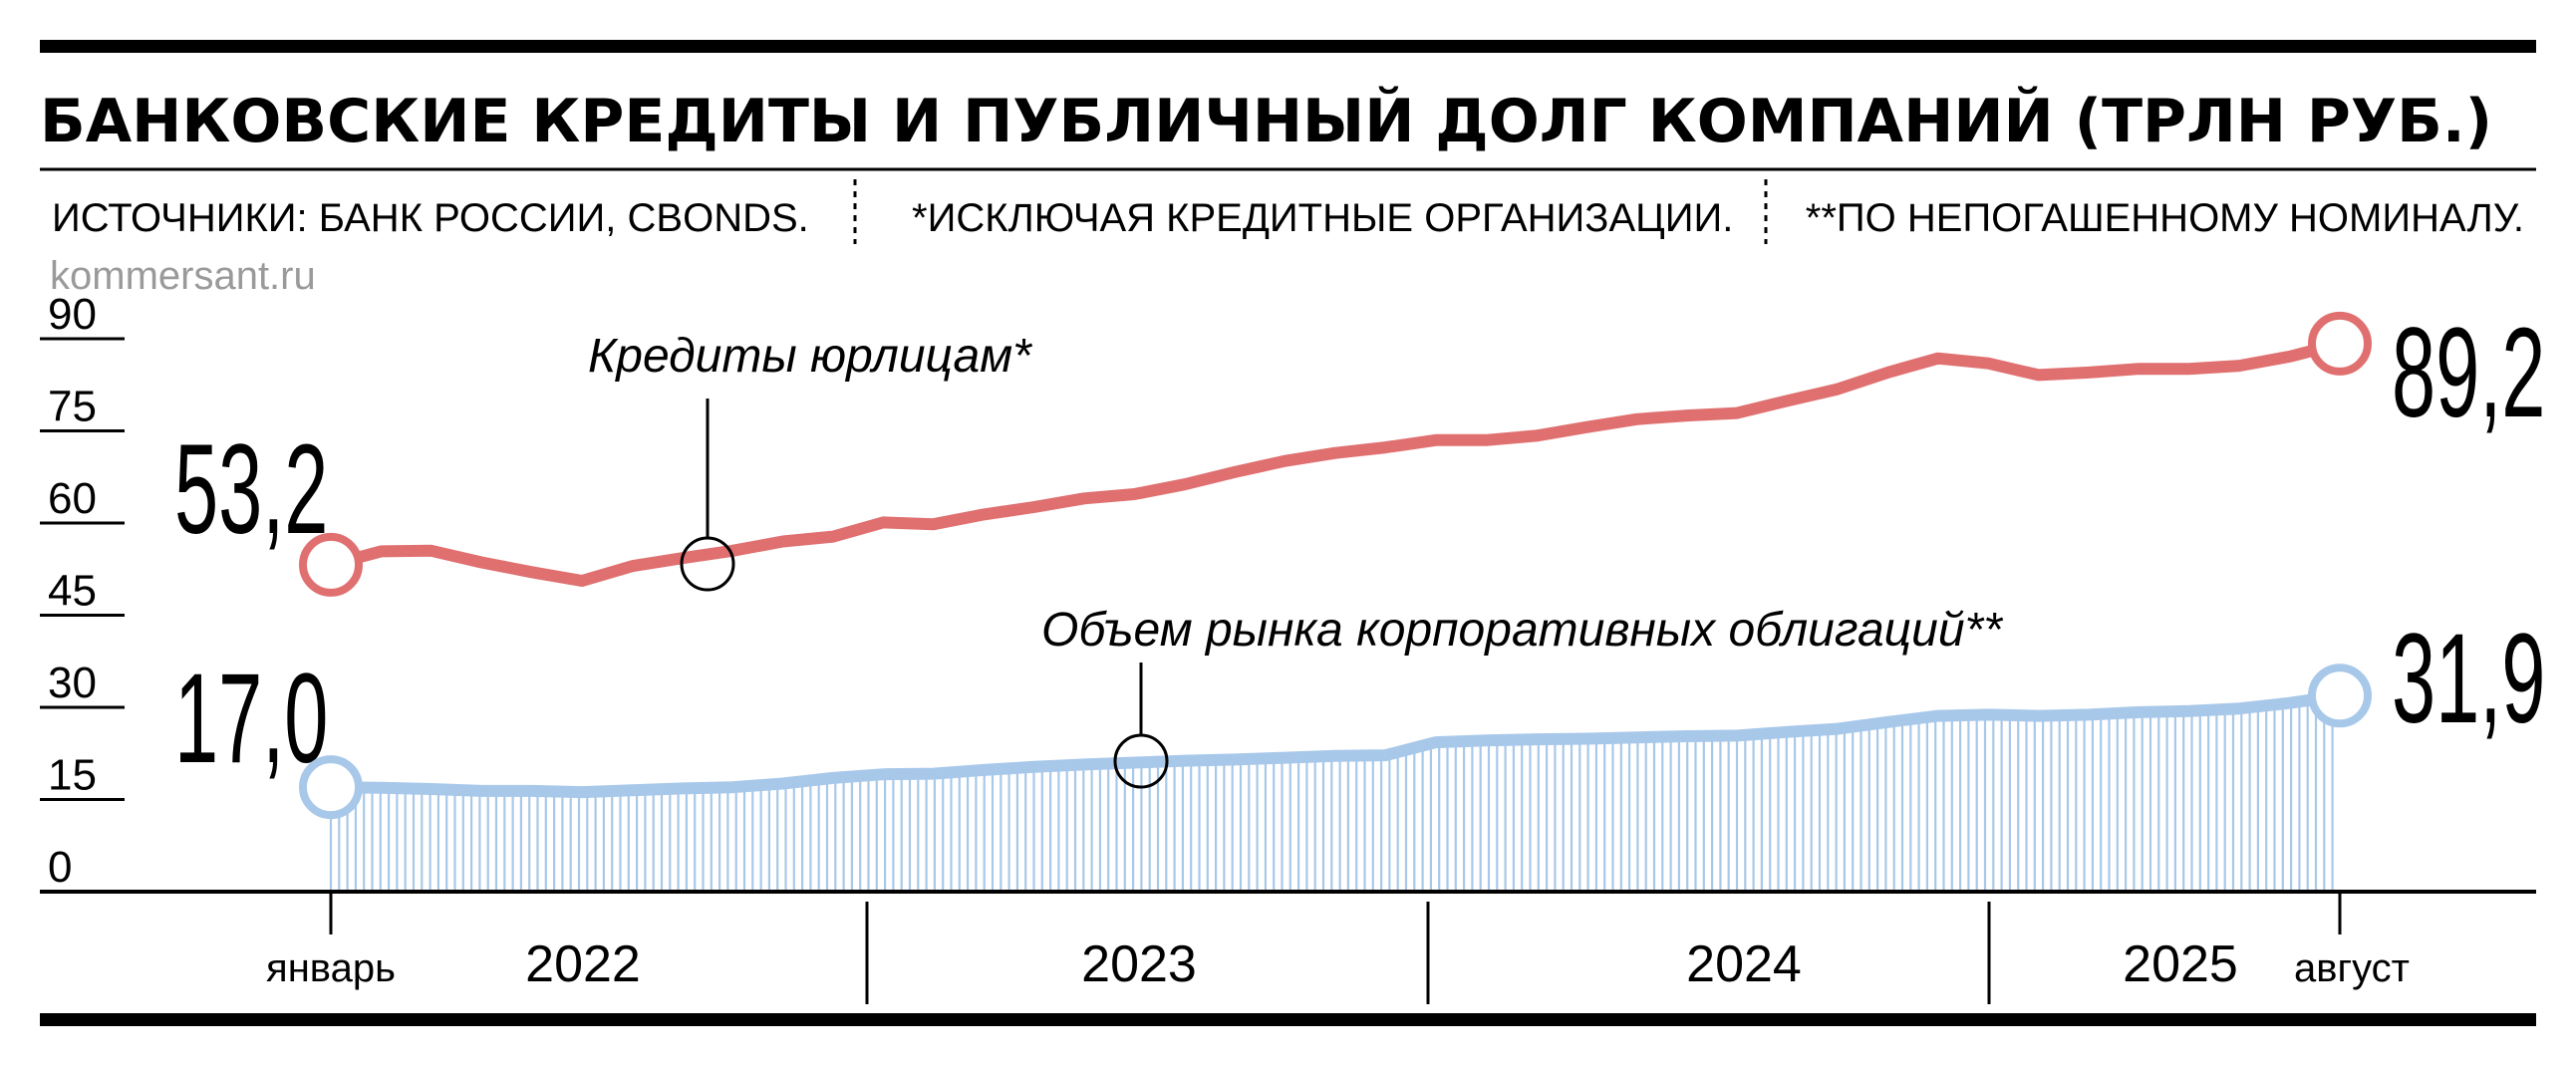 The width and height of the screenshot is (2576, 1066). What do you see at coordinates (430, 218) in the screenshot?
I see `source-note: ИСТОЧНИКИ: БАНК РОССИИ, CBONDS.` at bounding box center [430, 218].